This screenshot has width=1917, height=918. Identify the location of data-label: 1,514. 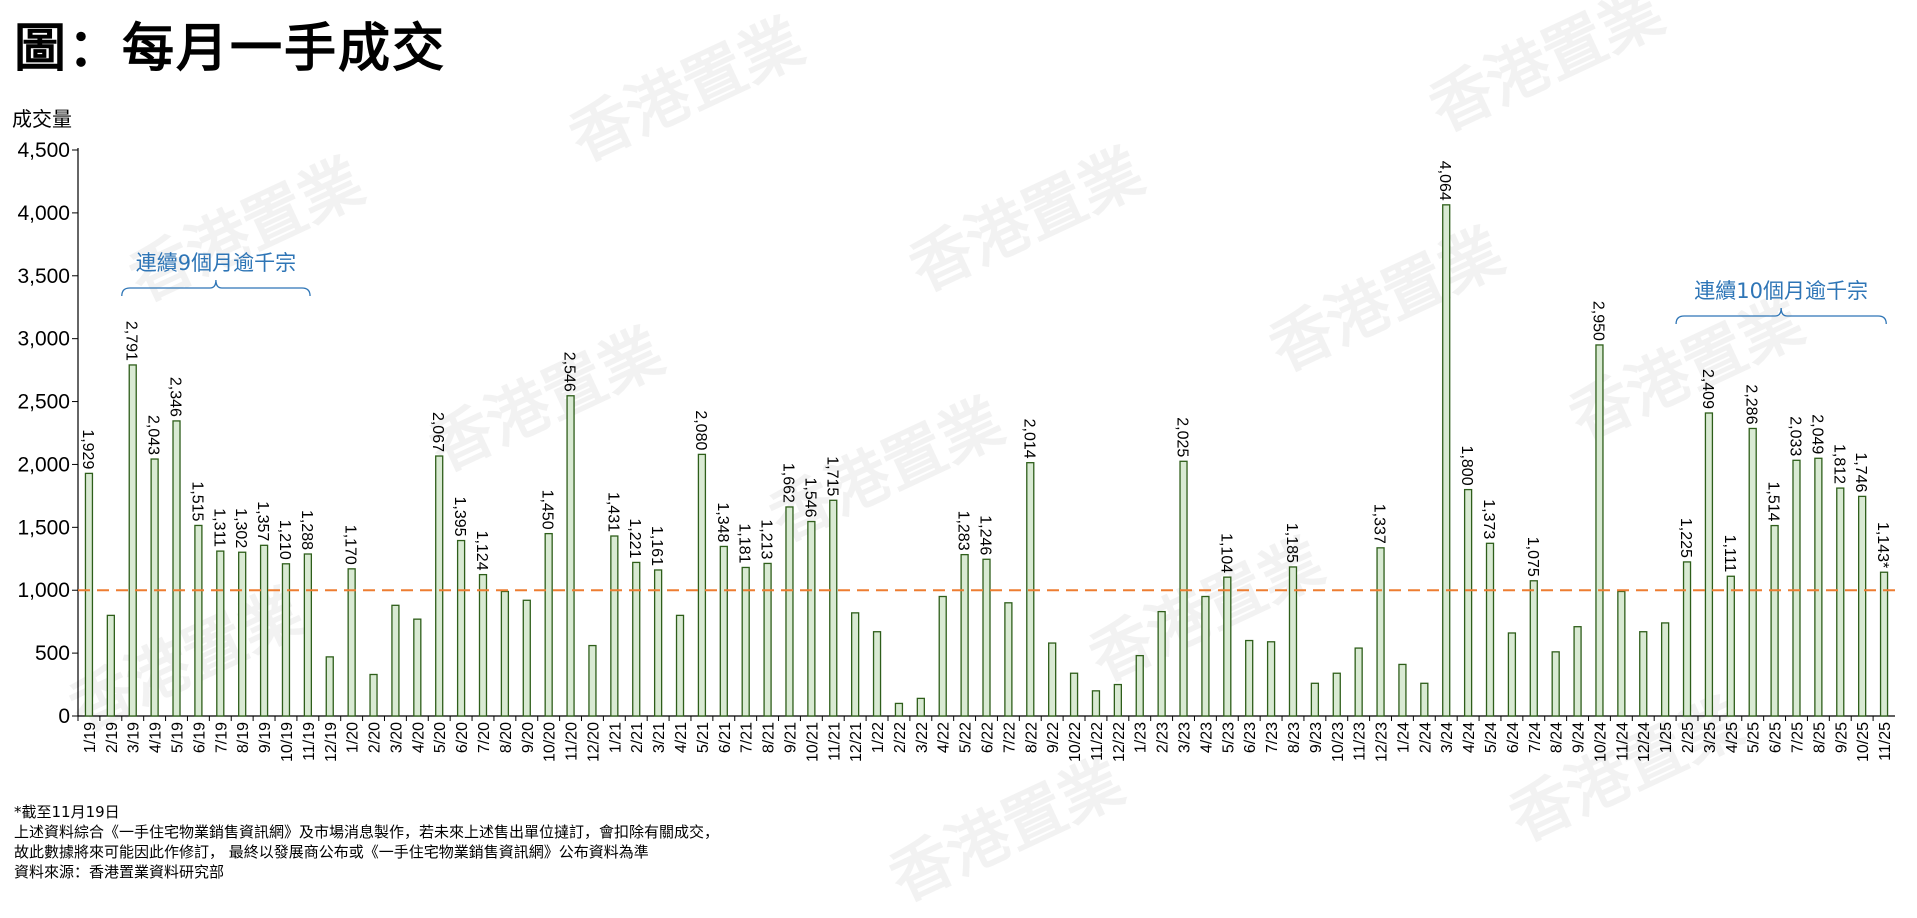
(1773, 502).